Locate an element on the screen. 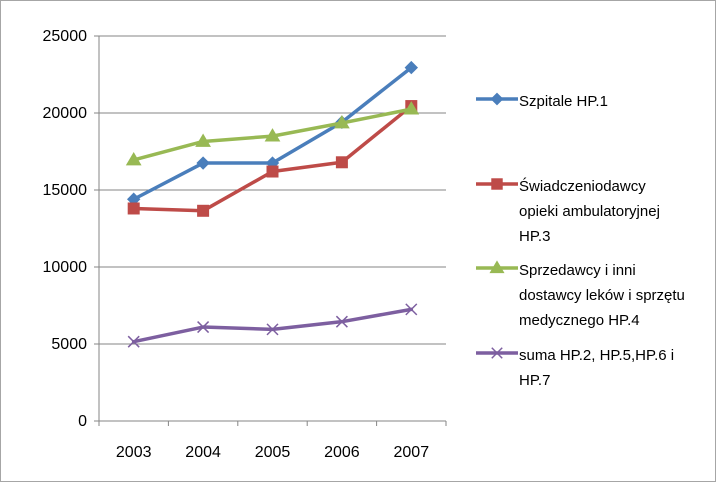 This screenshot has height=482, width=716. x-tick-label: 2003 is located at coordinates (134, 452).